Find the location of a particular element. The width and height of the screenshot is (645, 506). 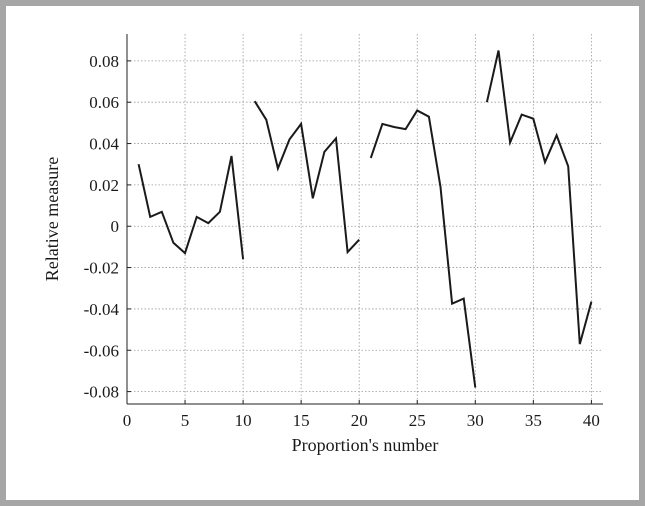

y-tick-label: -0.08 is located at coordinates (101, 392).